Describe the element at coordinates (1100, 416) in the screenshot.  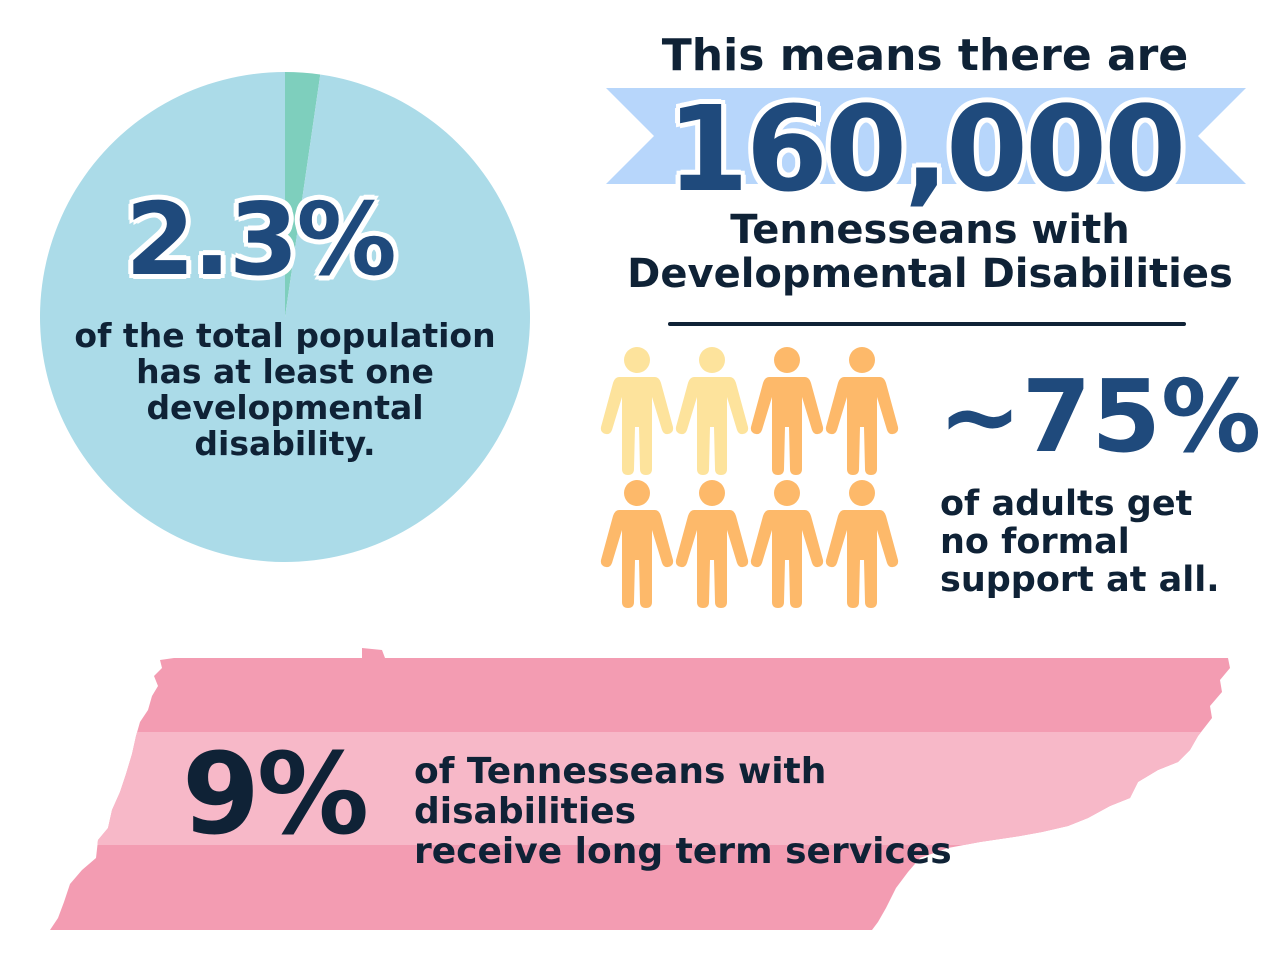
I see `adults-stat-value: ~75%` at that location.